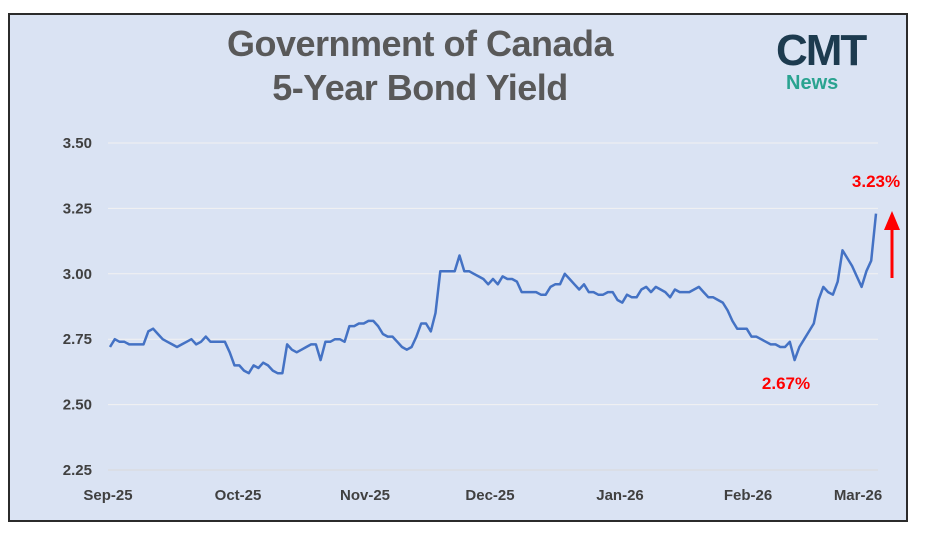  I want to click on x-tick-label: Sep-25, so click(107, 495).